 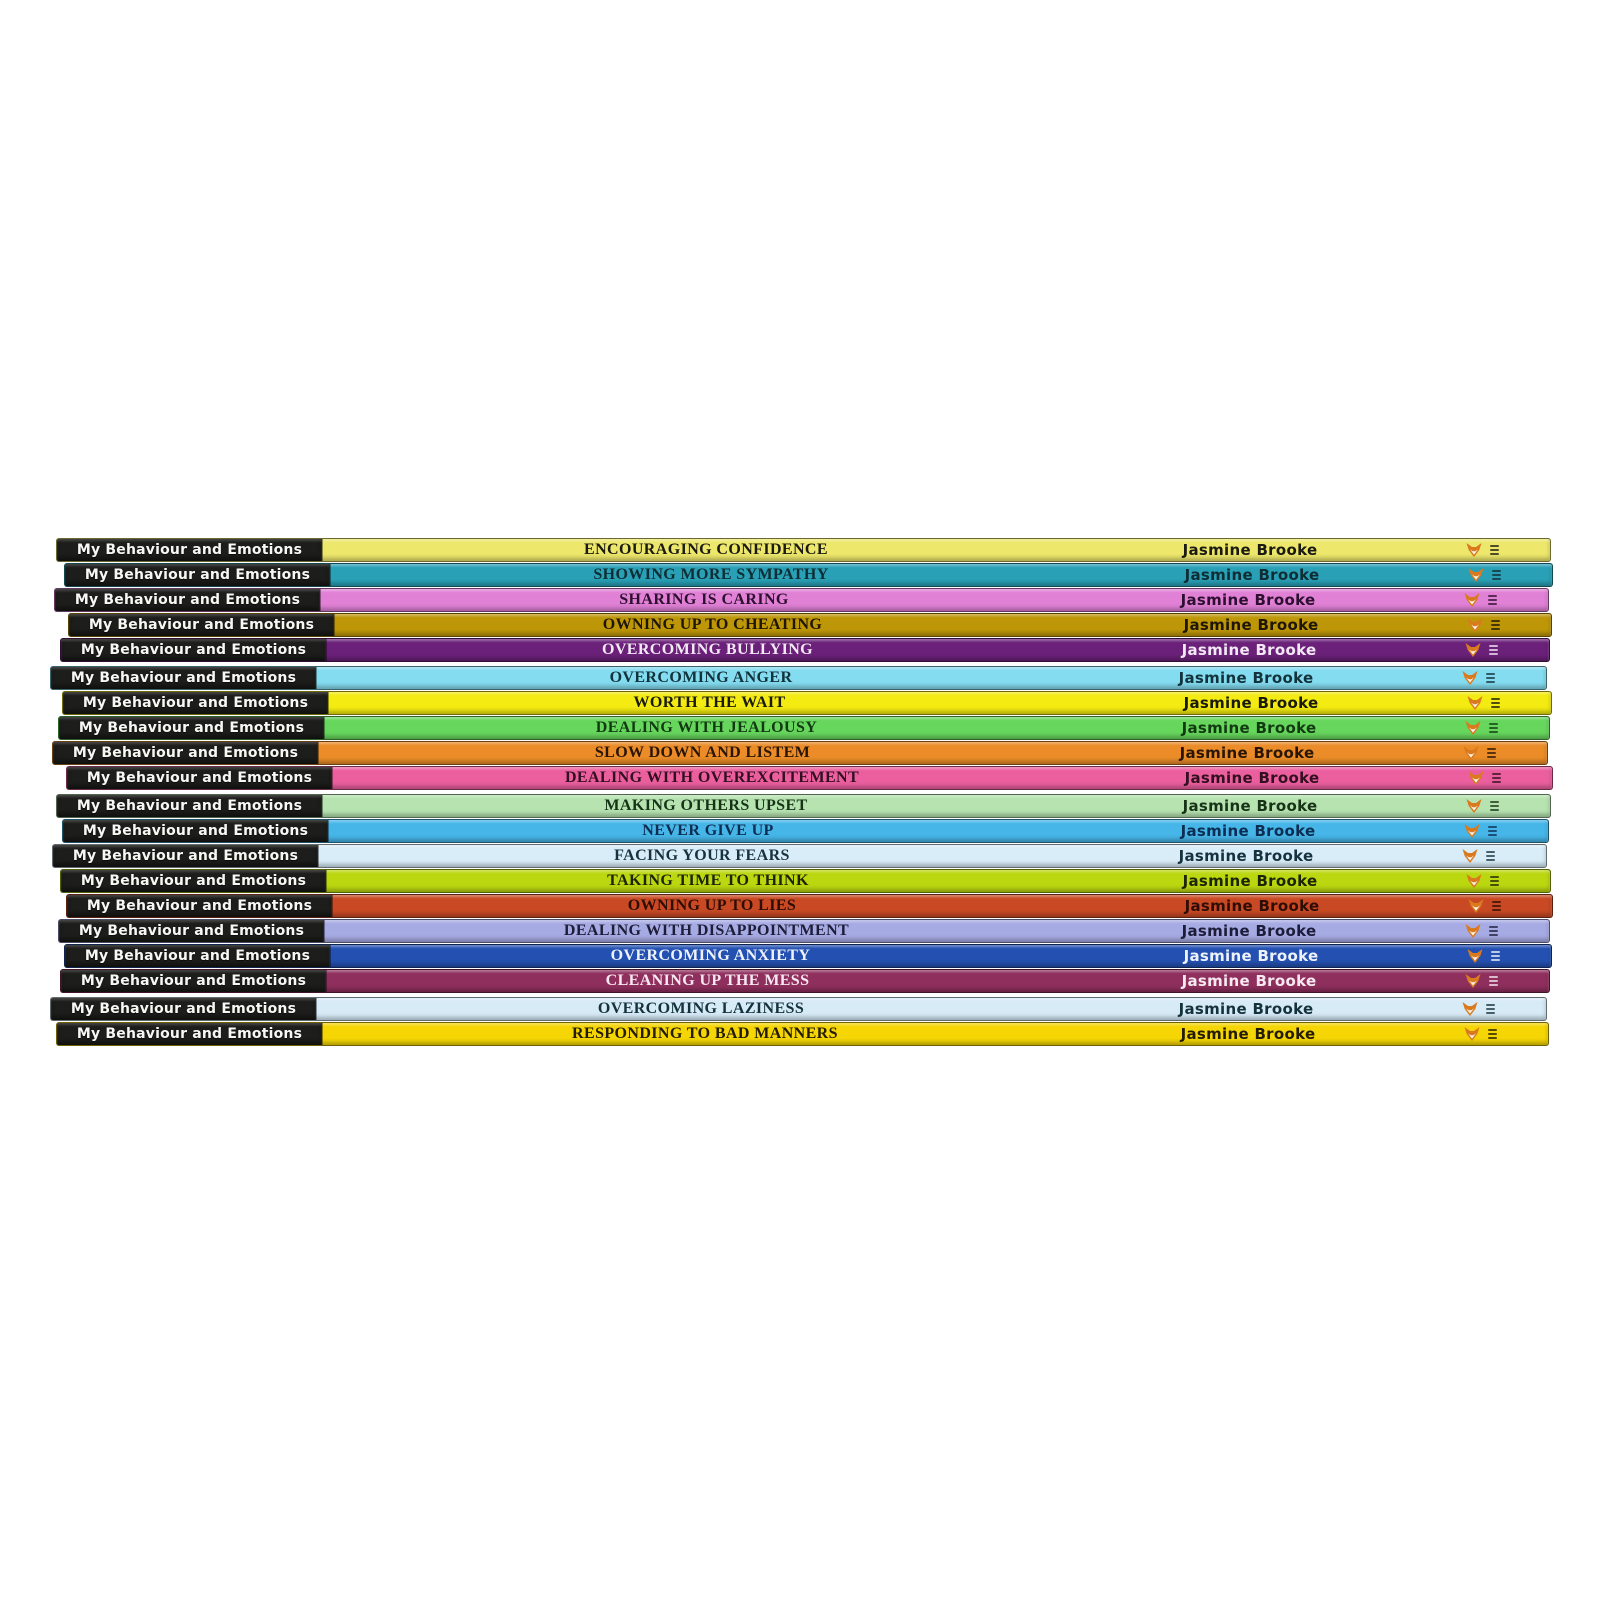 What do you see at coordinates (711, 574) in the screenshot?
I see `book-title-label: SHOWING MORE SYMPATHY` at bounding box center [711, 574].